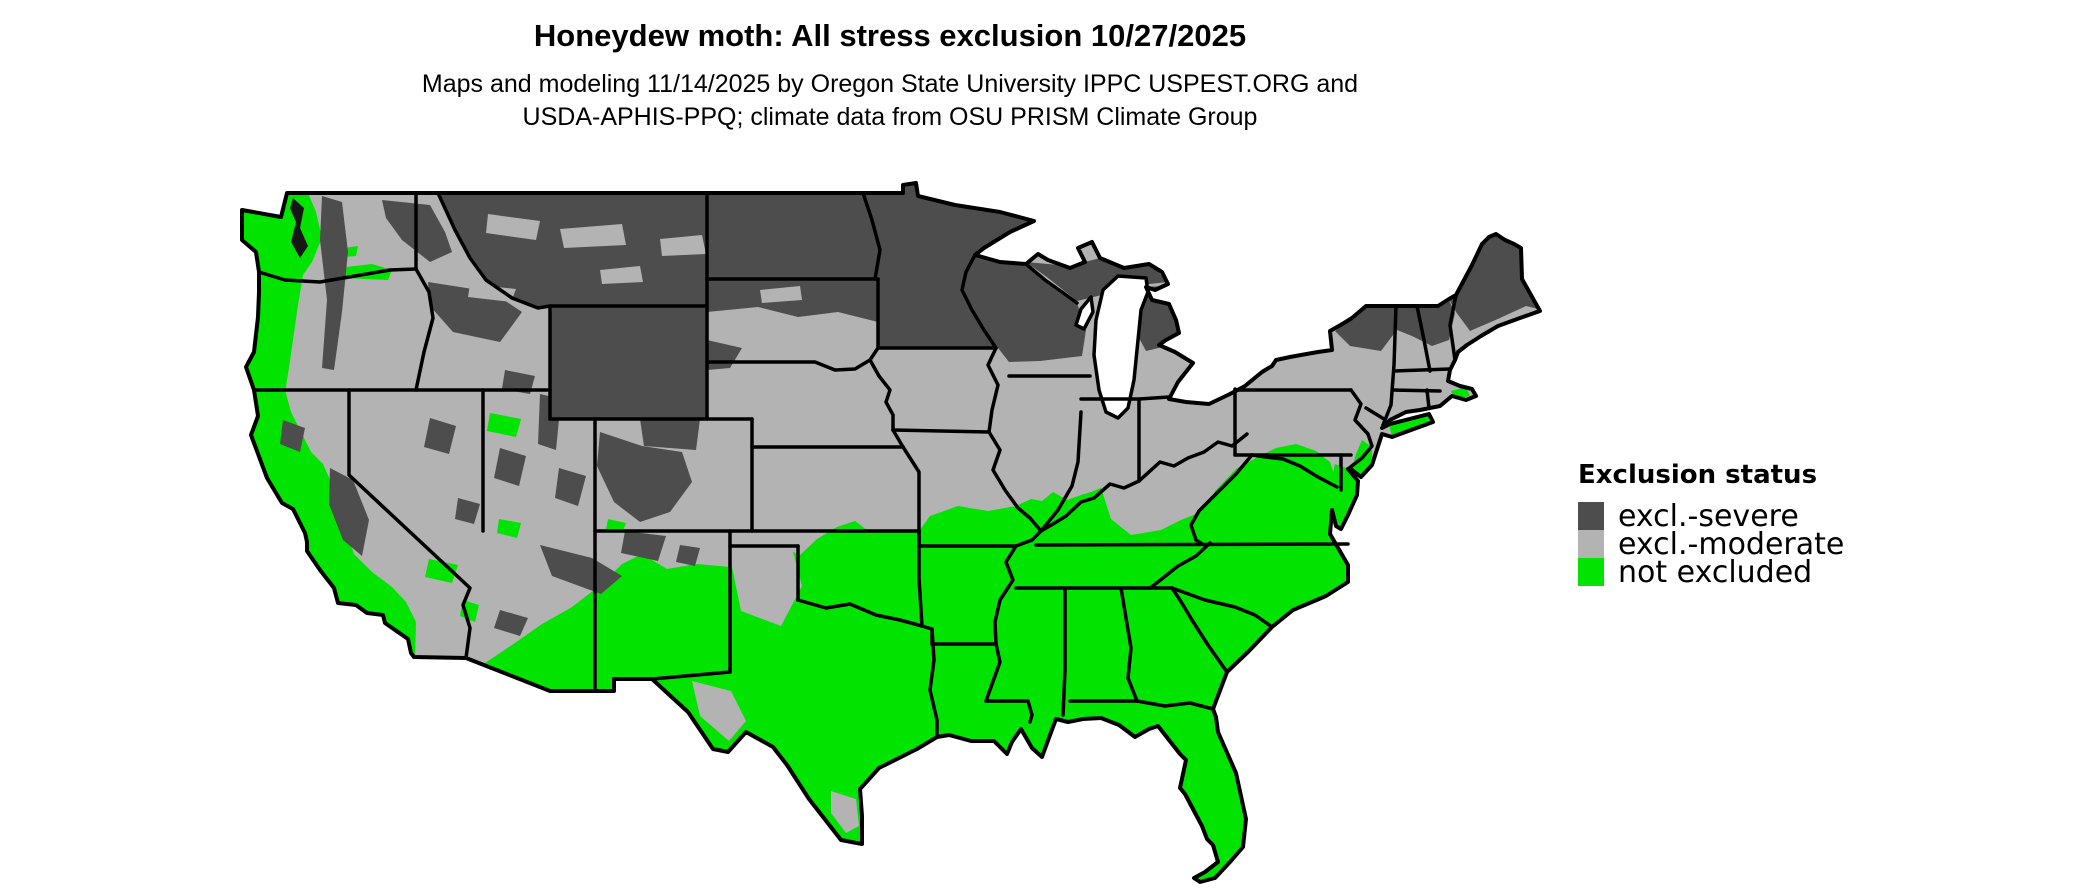 This screenshot has height=892, width=2100. What do you see at coordinates (1591, 544) in the screenshot?
I see `moderate-swatch` at bounding box center [1591, 544].